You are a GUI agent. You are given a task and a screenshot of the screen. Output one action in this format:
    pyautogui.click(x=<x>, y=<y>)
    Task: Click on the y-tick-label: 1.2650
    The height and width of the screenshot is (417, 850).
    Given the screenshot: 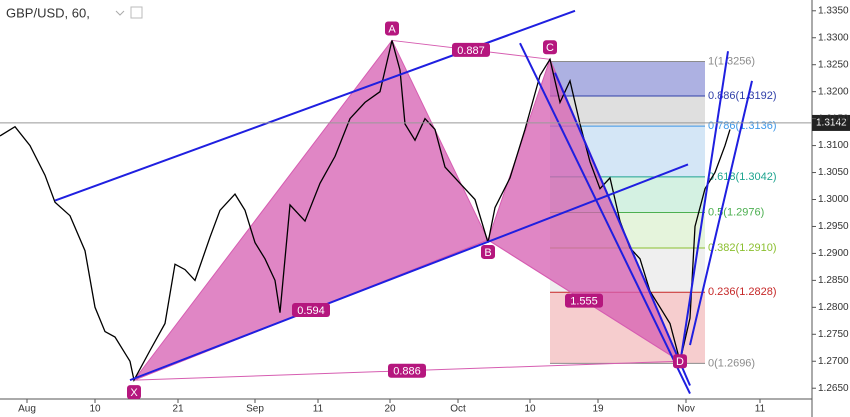 What is the action you would take?
    pyautogui.click(x=833, y=388)
    